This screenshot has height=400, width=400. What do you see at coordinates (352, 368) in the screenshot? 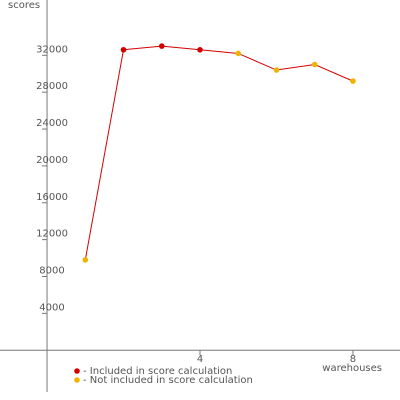
I see `x-axis-label: warehouses` at bounding box center [352, 368].